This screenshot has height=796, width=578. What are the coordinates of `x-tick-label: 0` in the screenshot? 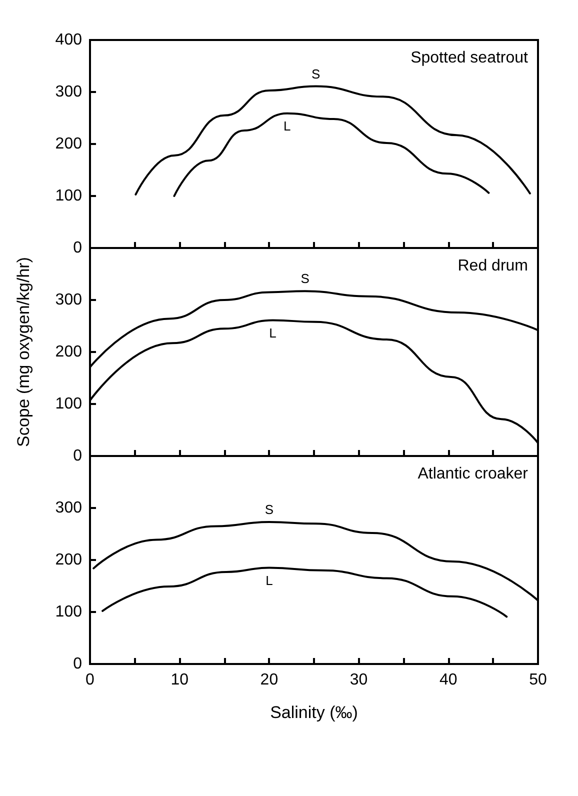 It's located at (90, 680).